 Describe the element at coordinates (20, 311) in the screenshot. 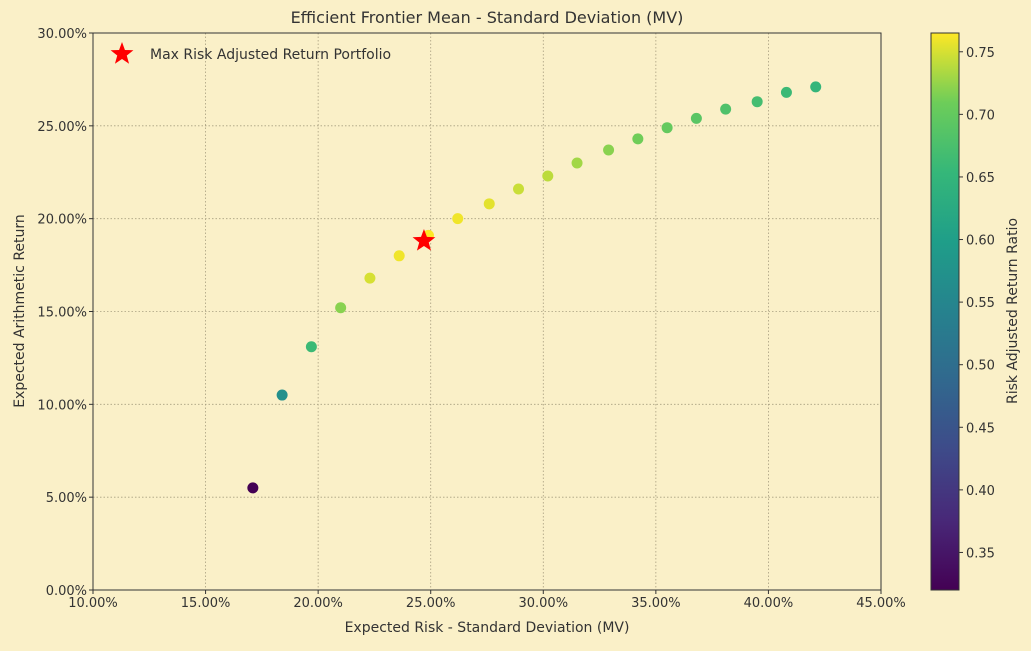

I see `y-axis-label: Expected Arithmetic Return` at that location.